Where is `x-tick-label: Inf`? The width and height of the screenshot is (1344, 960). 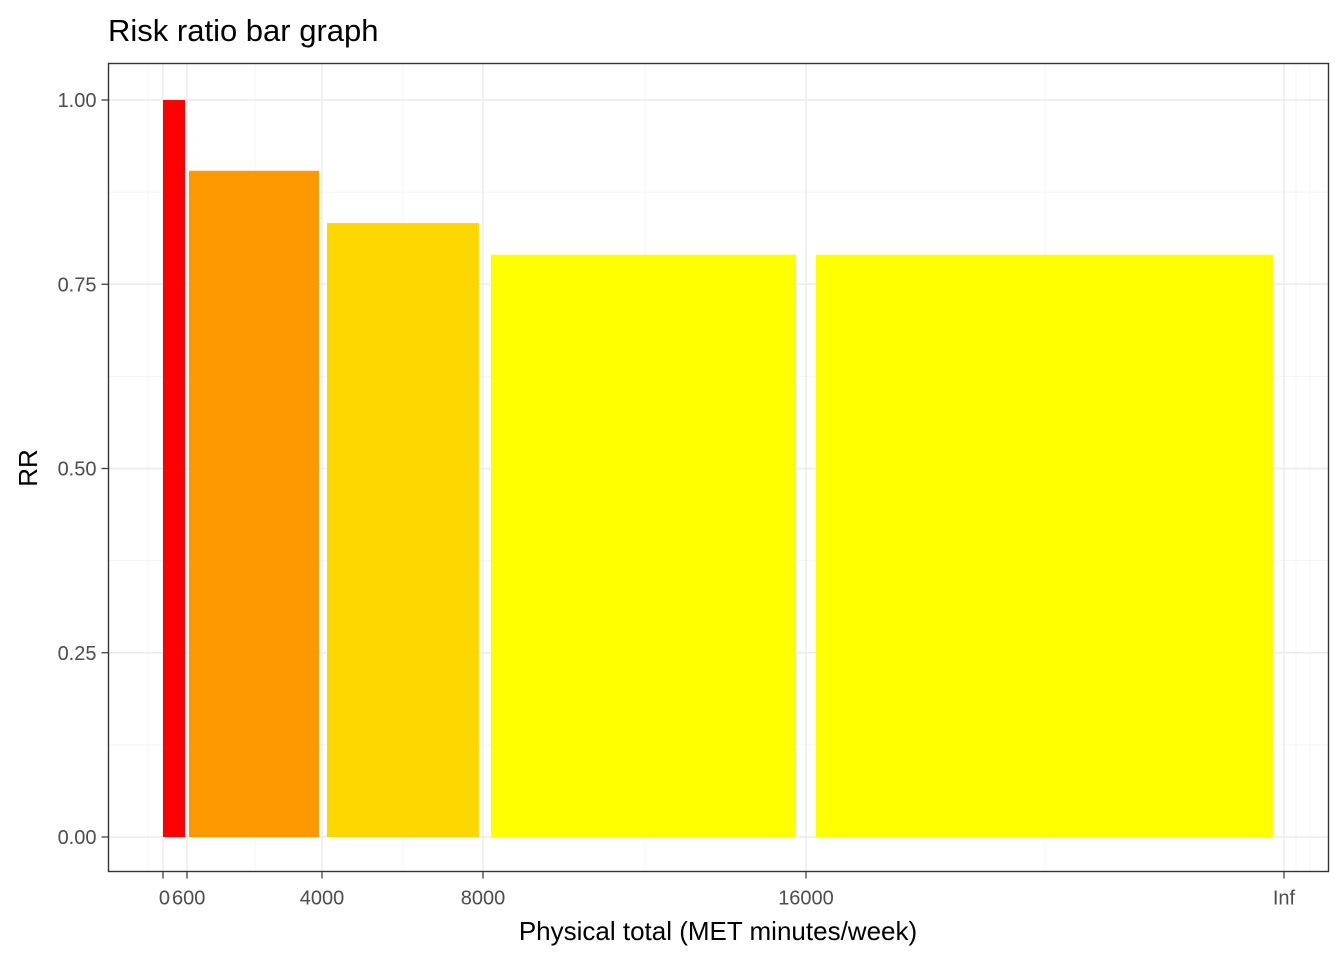
x-tick-label: Inf is located at coordinates (1284, 899).